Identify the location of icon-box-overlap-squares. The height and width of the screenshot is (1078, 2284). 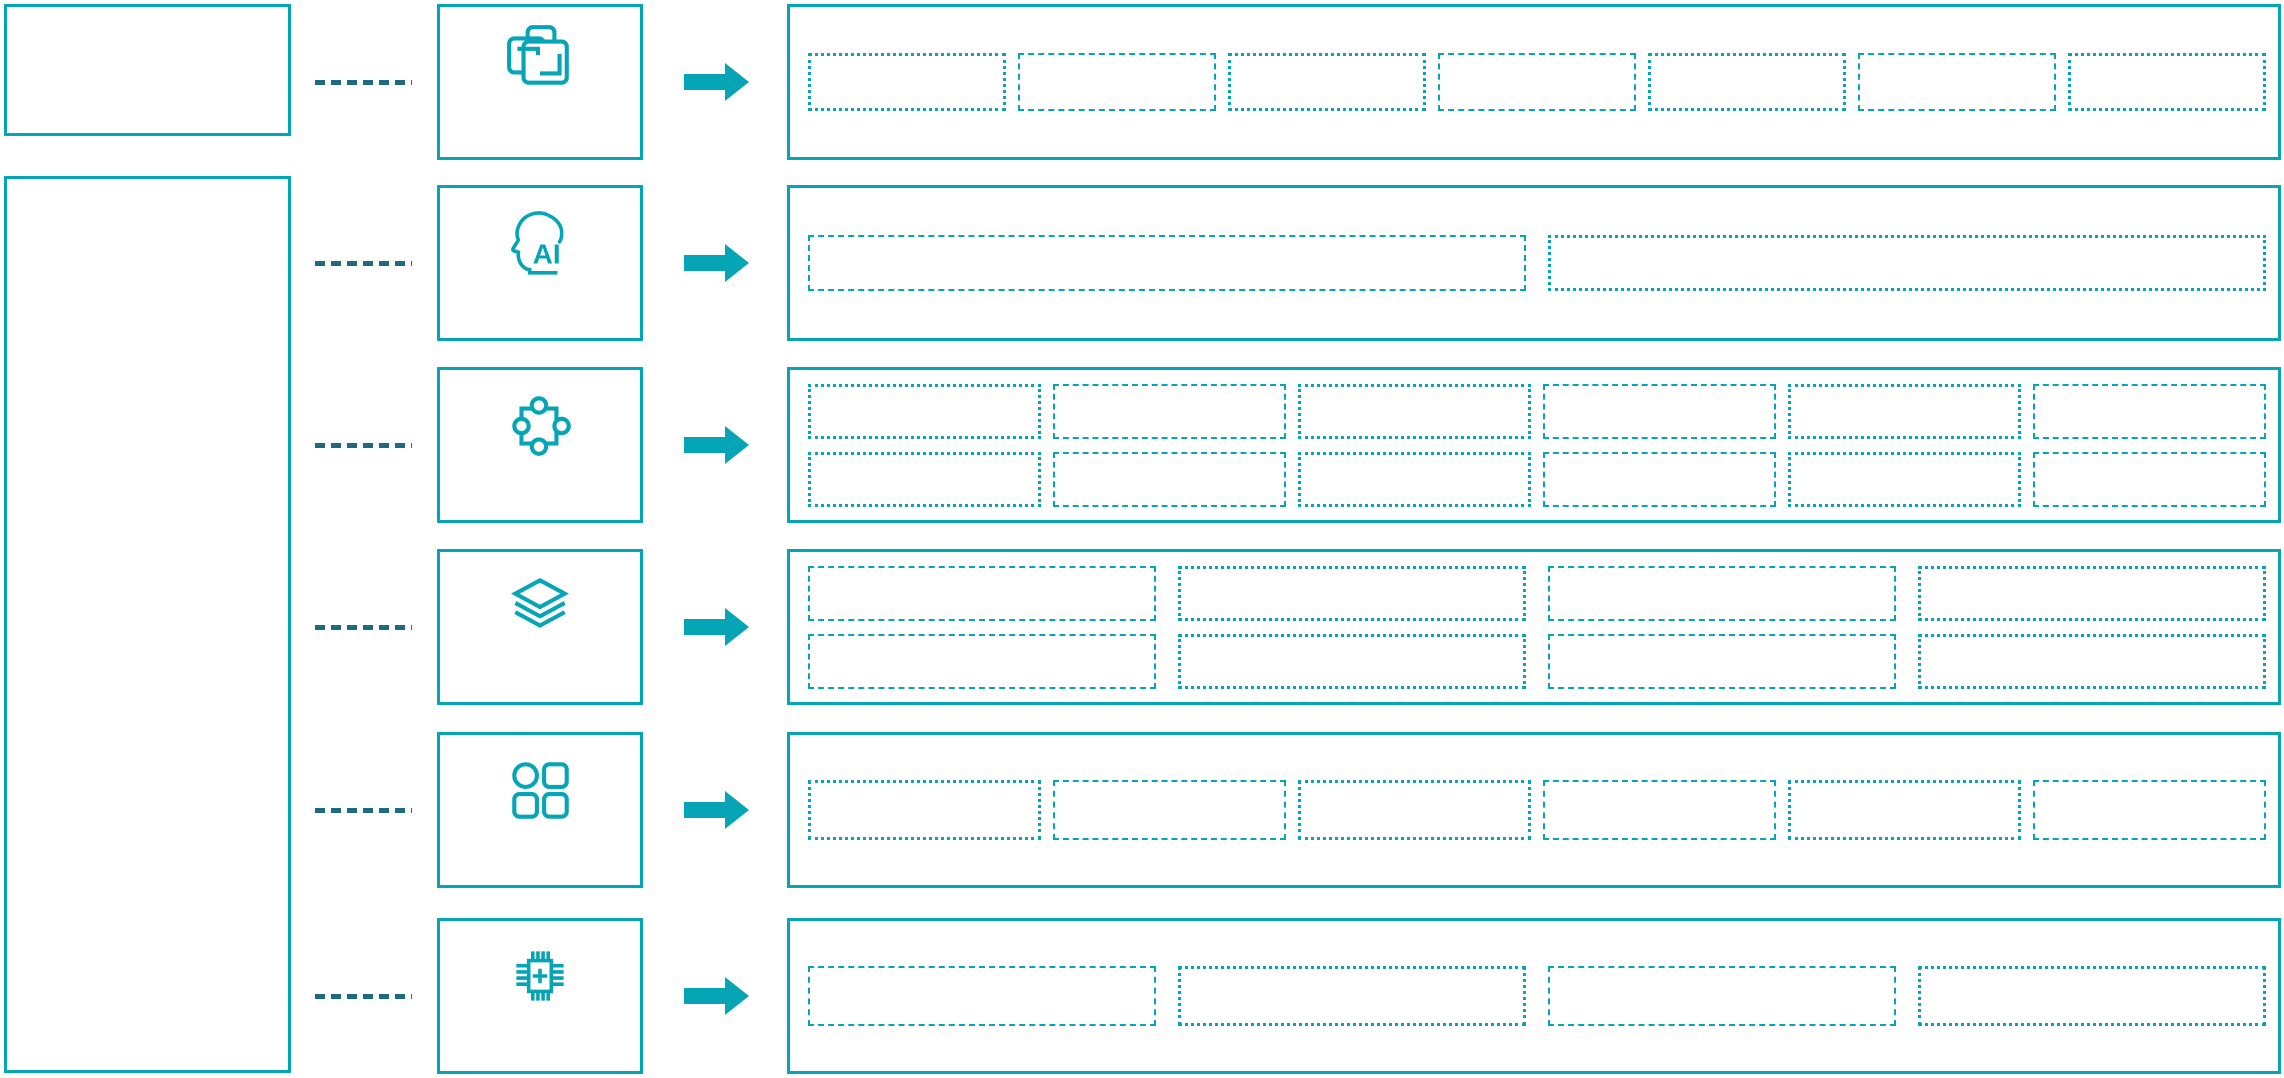
(540, 82).